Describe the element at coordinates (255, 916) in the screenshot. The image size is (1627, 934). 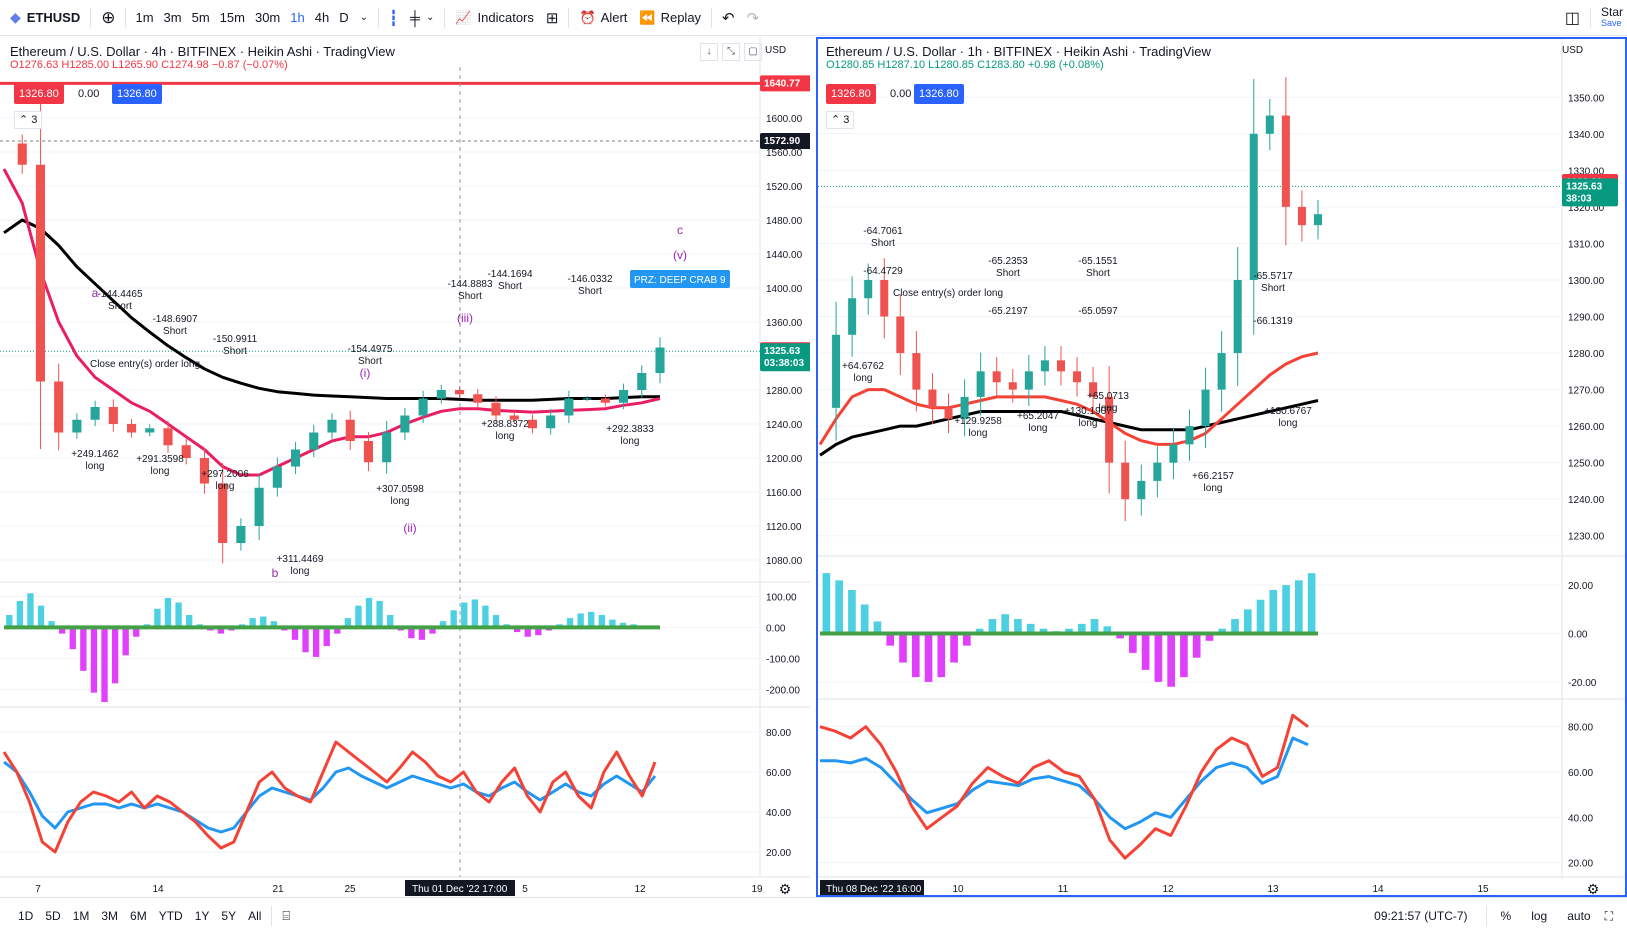
I see `range-all: All` at that location.